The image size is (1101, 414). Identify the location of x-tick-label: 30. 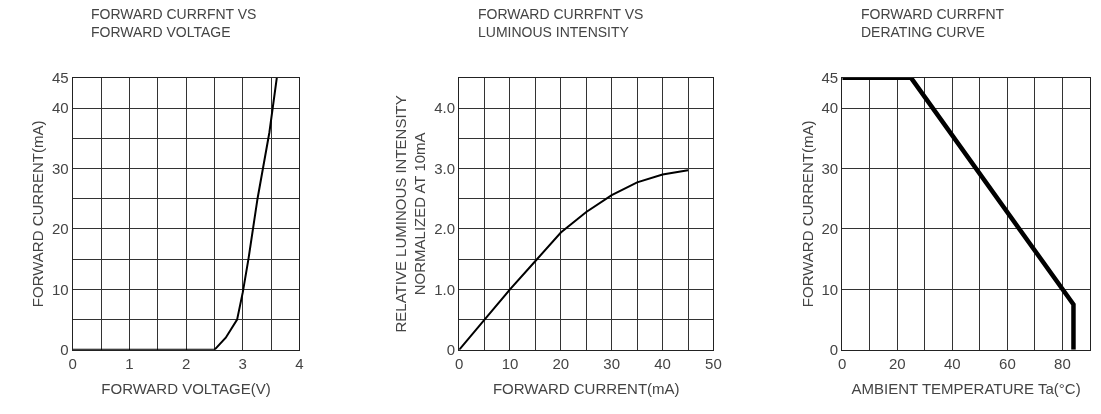
(612, 363).